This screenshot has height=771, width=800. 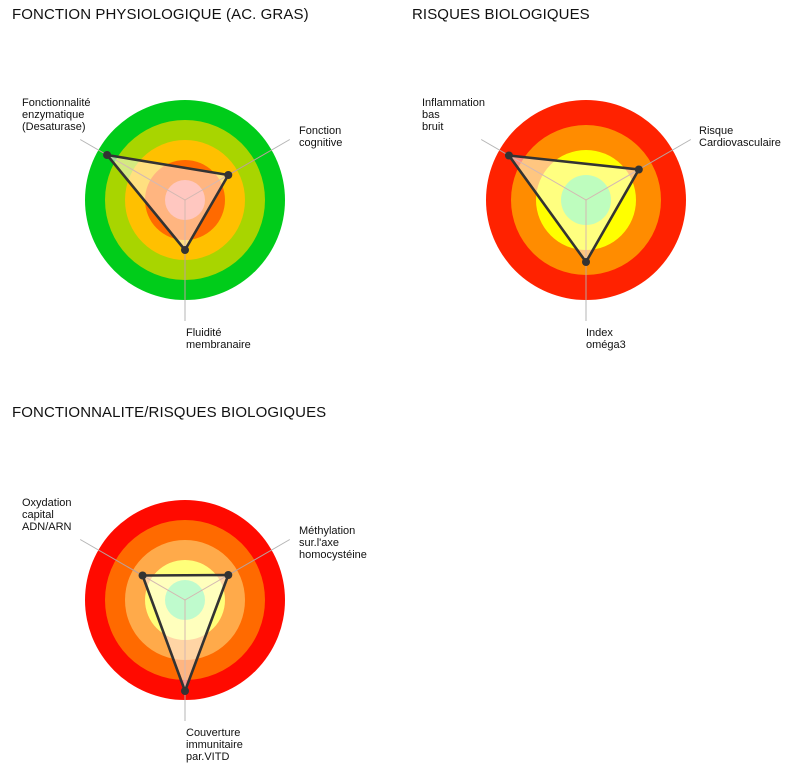 I want to click on axis-label-couverture-immunitaire: Couverture immunitaire par.VITD, so click(x=214, y=745).